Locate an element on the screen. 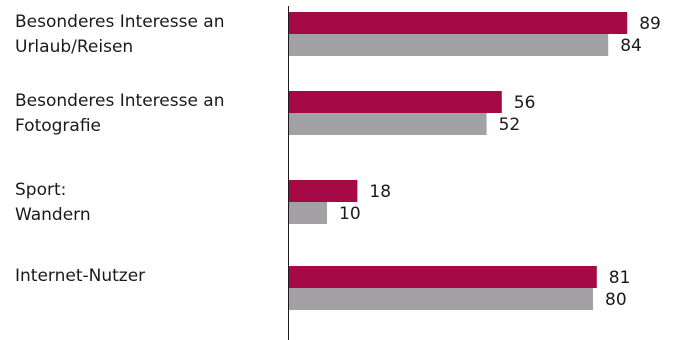 This screenshot has height=340, width=678. category-label-line: Wandern is located at coordinates (53, 215).